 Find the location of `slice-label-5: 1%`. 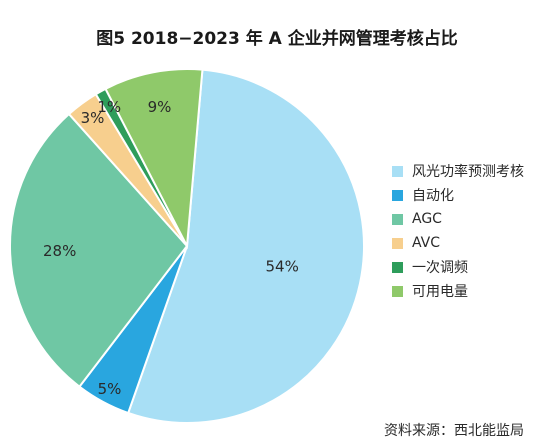

slice-label-5: 1% is located at coordinates (109, 107).